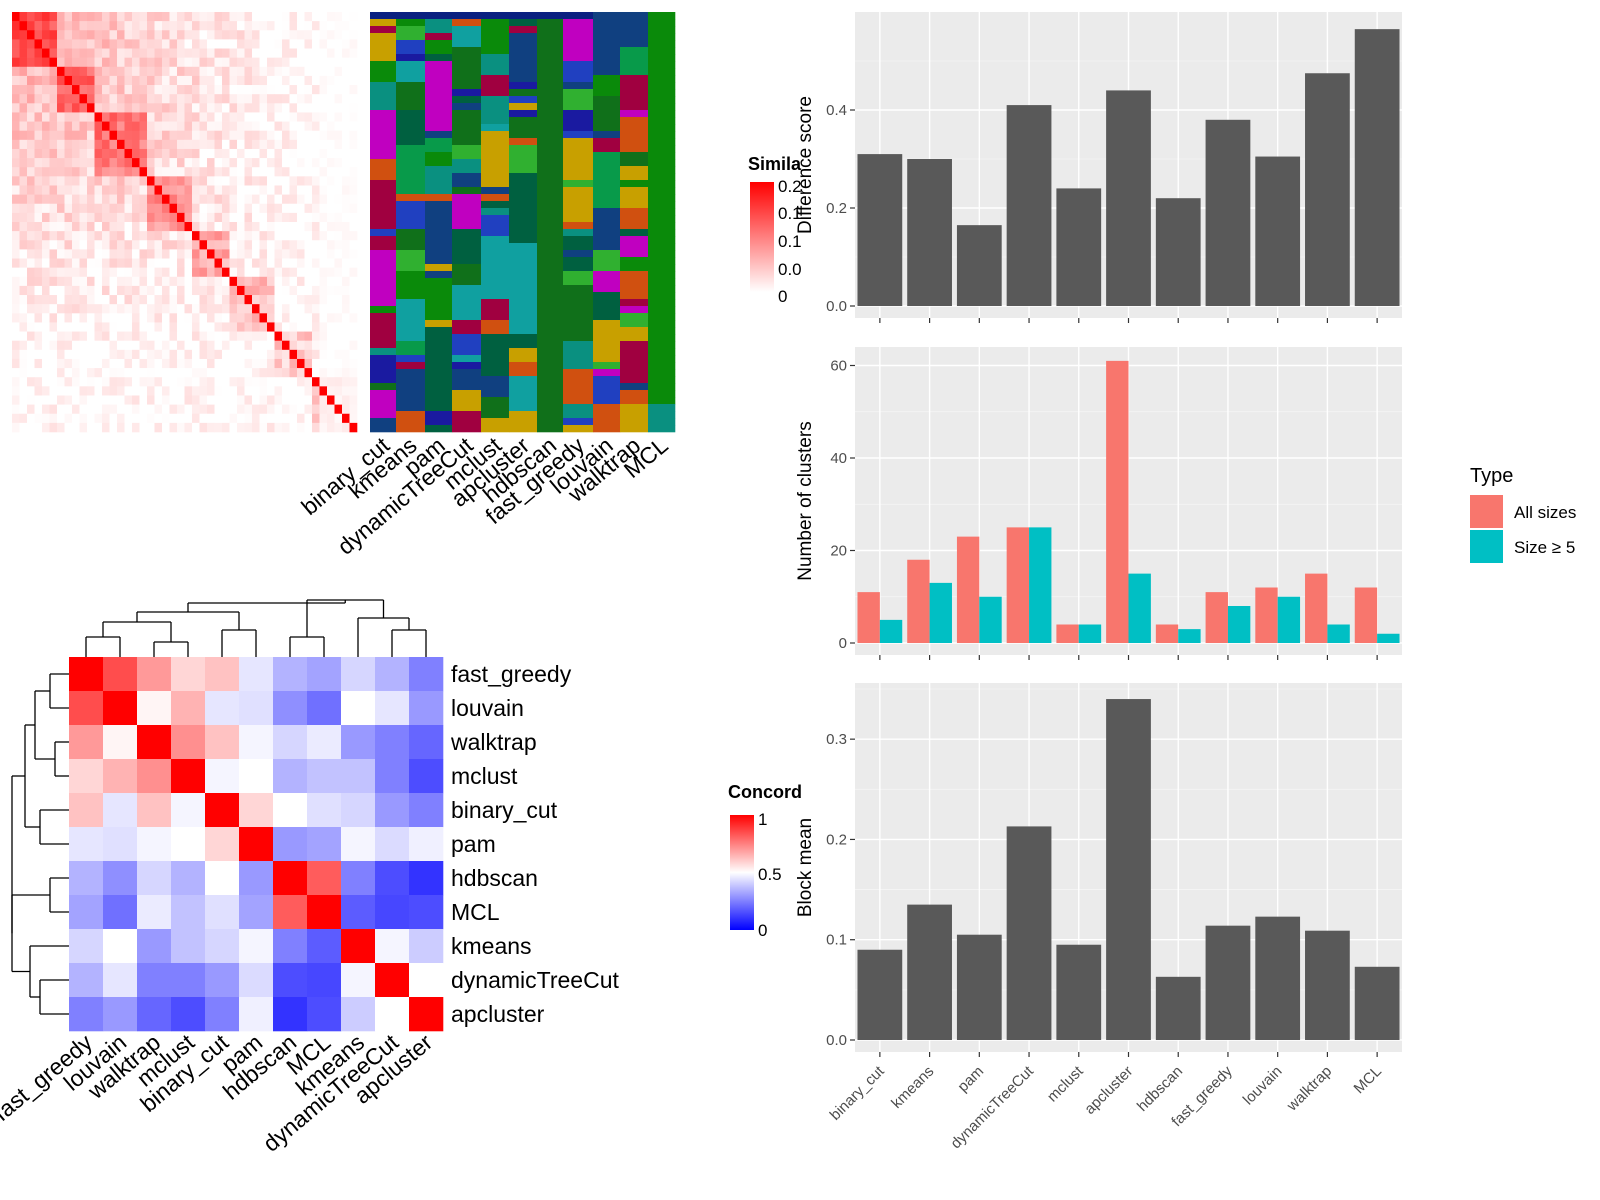  What do you see at coordinates (535, 980) in the screenshot?
I see `concordance-row-label: dynamicTreeCut` at bounding box center [535, 980].